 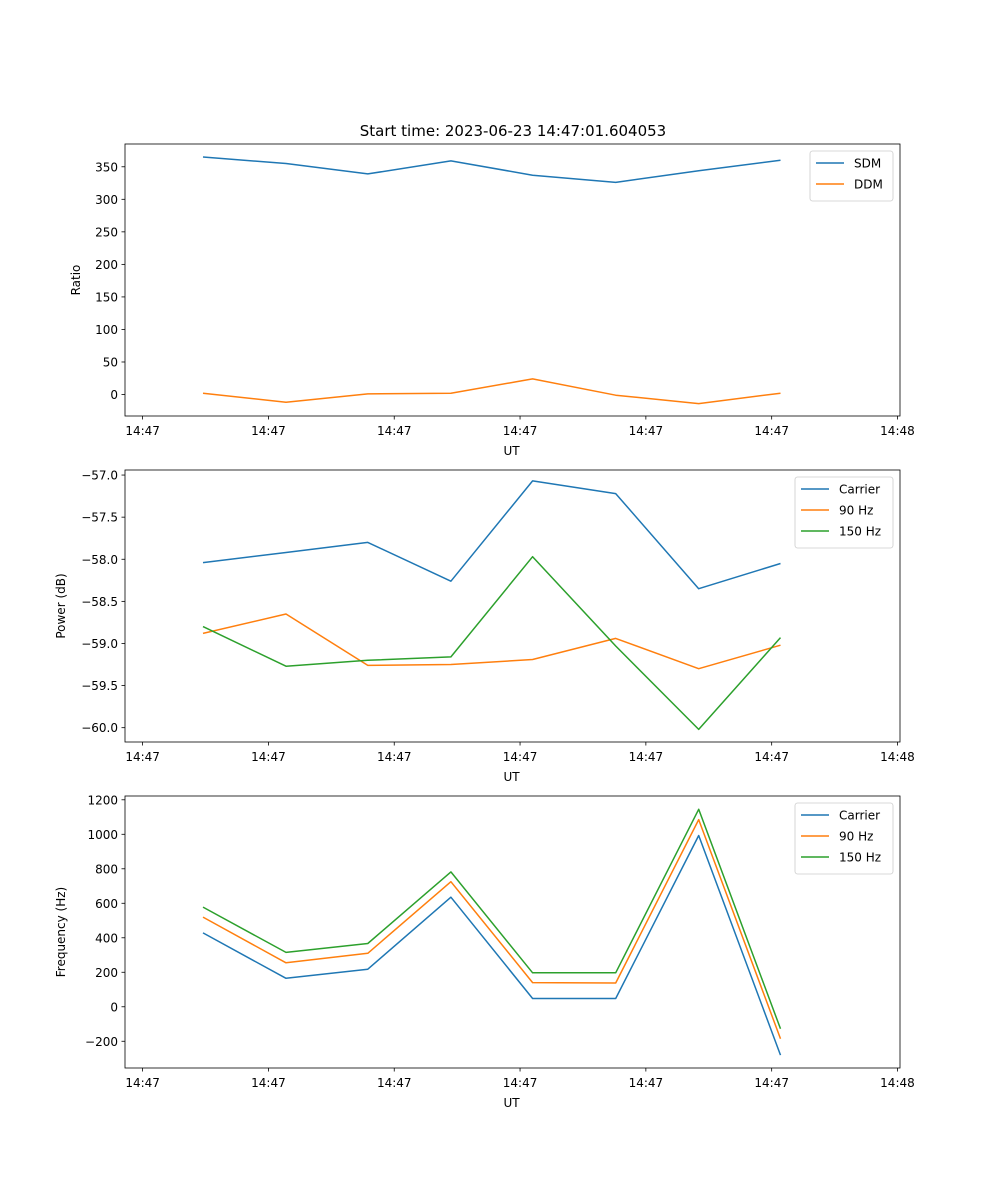 I want to click on legend-entry: SDM, so click(x=867, y=164).